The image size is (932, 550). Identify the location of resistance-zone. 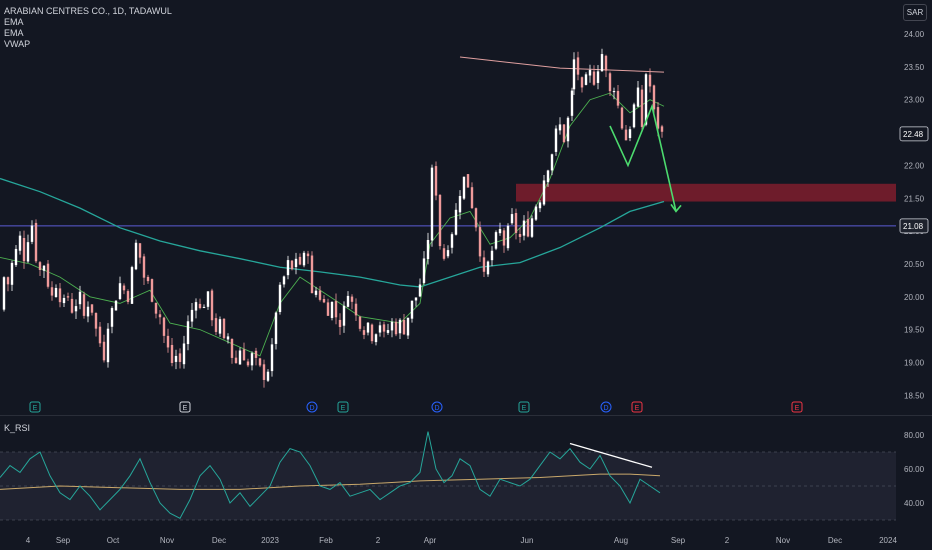
(706, 192).